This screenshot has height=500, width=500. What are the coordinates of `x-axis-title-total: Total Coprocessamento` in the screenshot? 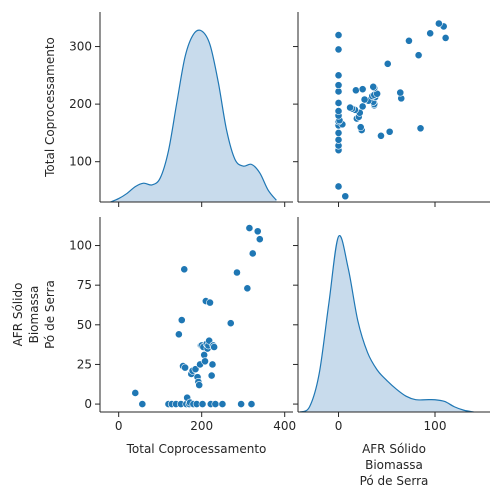 It's located at (196, 449).